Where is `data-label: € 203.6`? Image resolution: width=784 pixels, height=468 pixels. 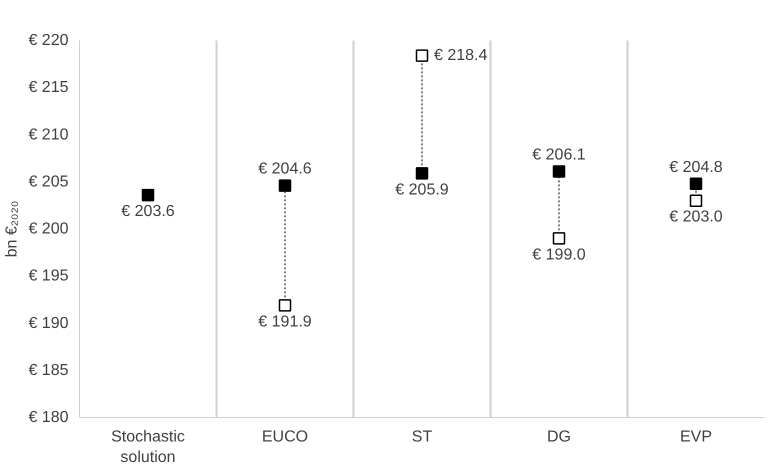 data-label: € 203.6 is located at coordinates (148, 211).